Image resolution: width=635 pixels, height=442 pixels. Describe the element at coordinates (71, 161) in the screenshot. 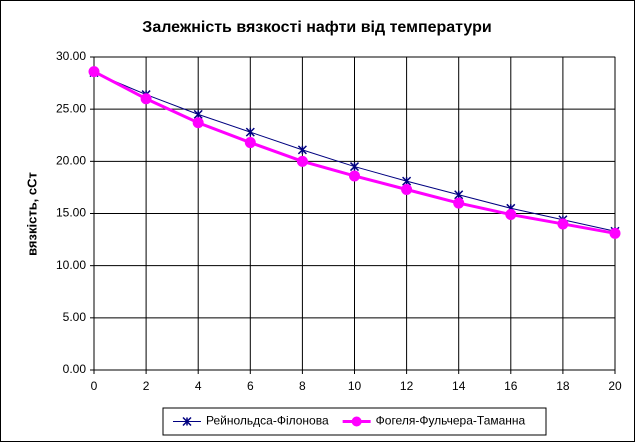

I see `y-tick-label: 20.00` at that location.